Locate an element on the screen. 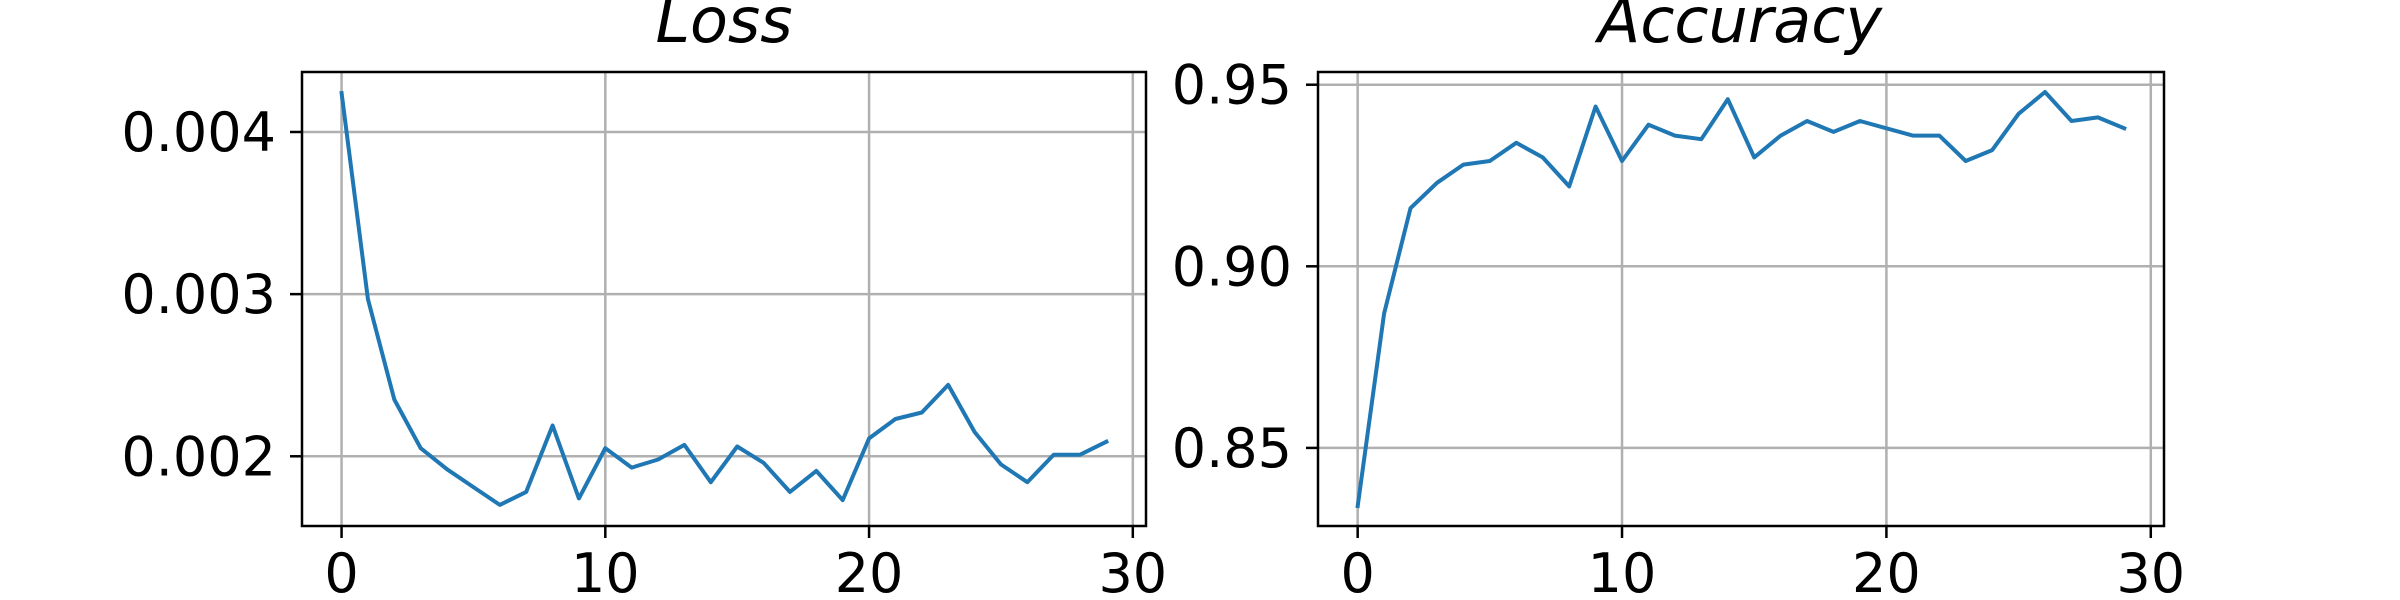 Image resolution: width=2400 pixels, height=600 pixels. accuracy-xtick-label: 20 is located at coordinates (1886, 571).